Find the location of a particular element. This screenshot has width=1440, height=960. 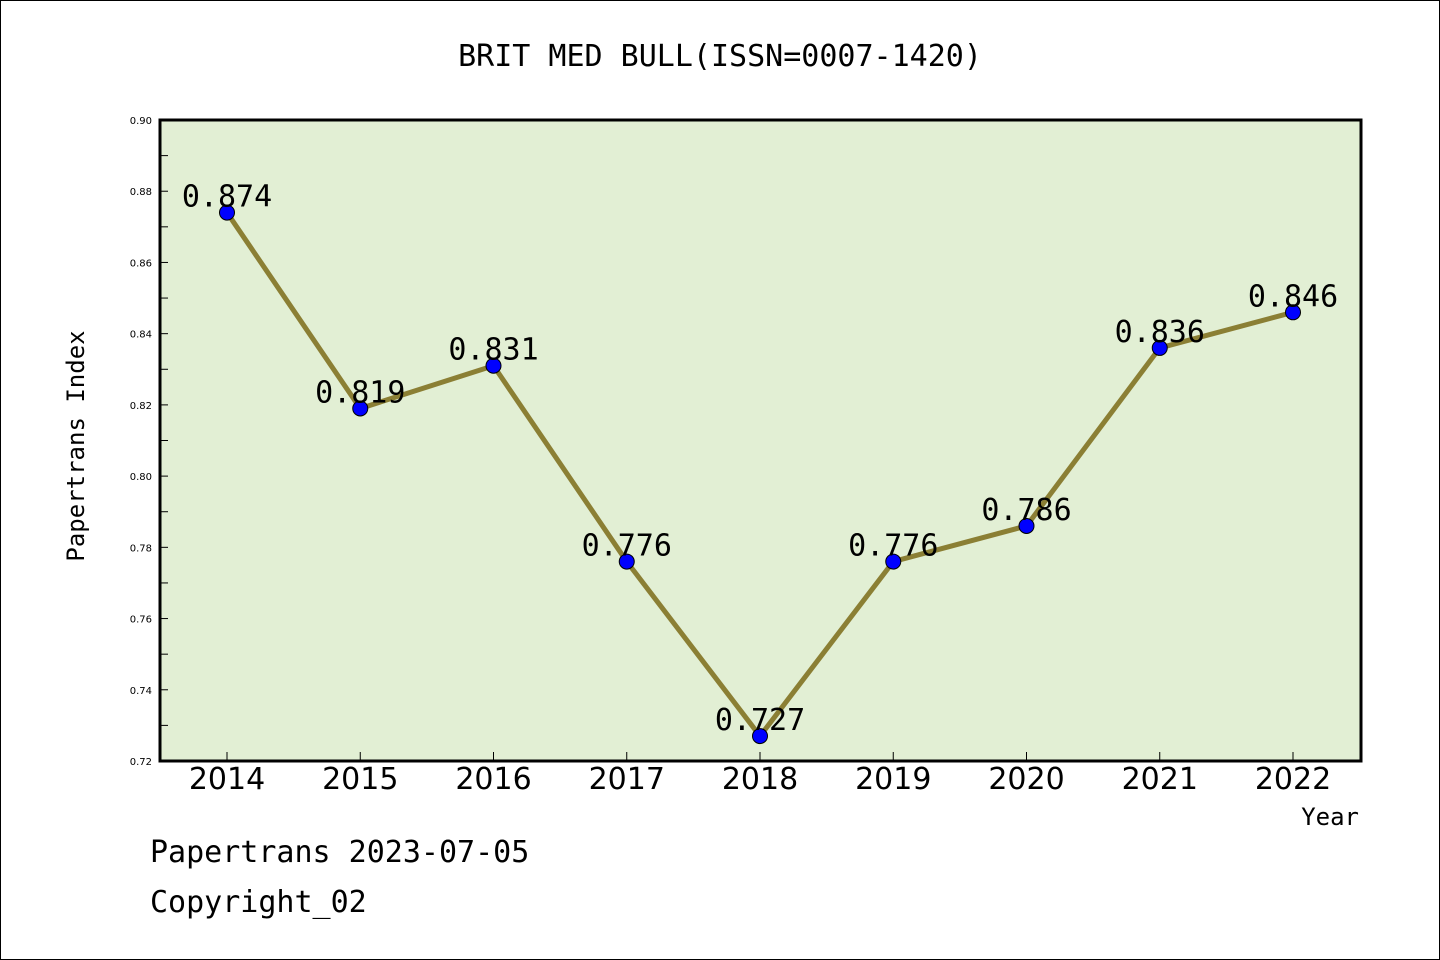

data-label: 0.846 is located at coordinates (1293, 296).